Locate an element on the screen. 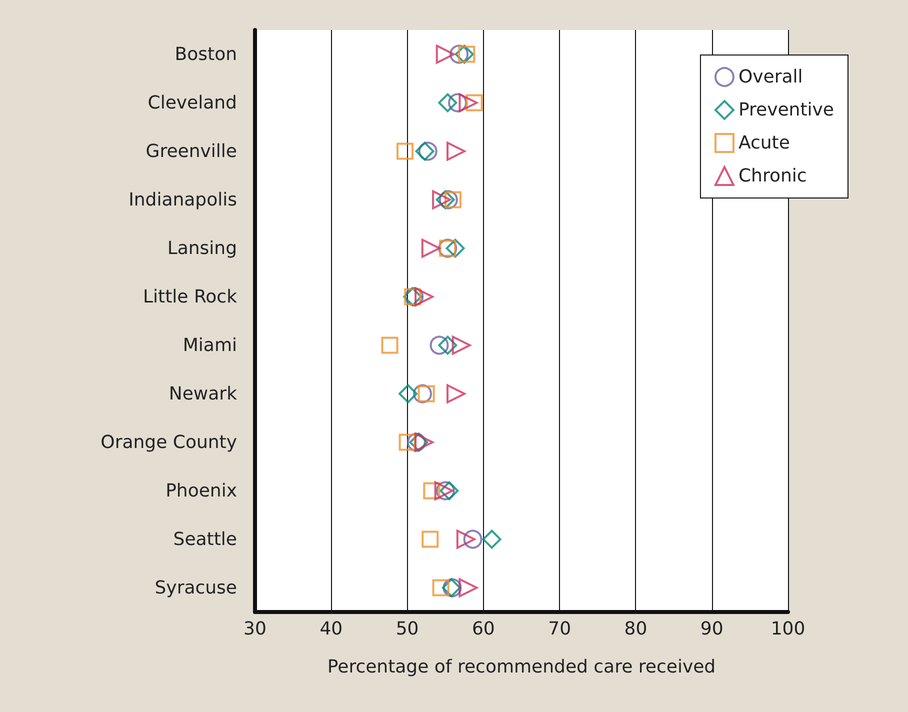  y-tick-label: Indianapolis is located at coordinates (182, 199).